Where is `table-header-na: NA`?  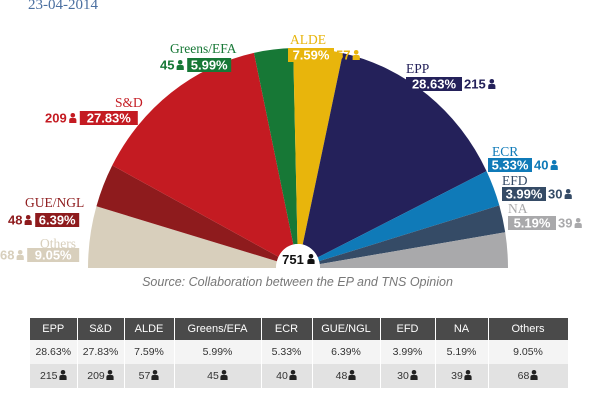 table-header-na: NA is located at coordinates (462, 329).